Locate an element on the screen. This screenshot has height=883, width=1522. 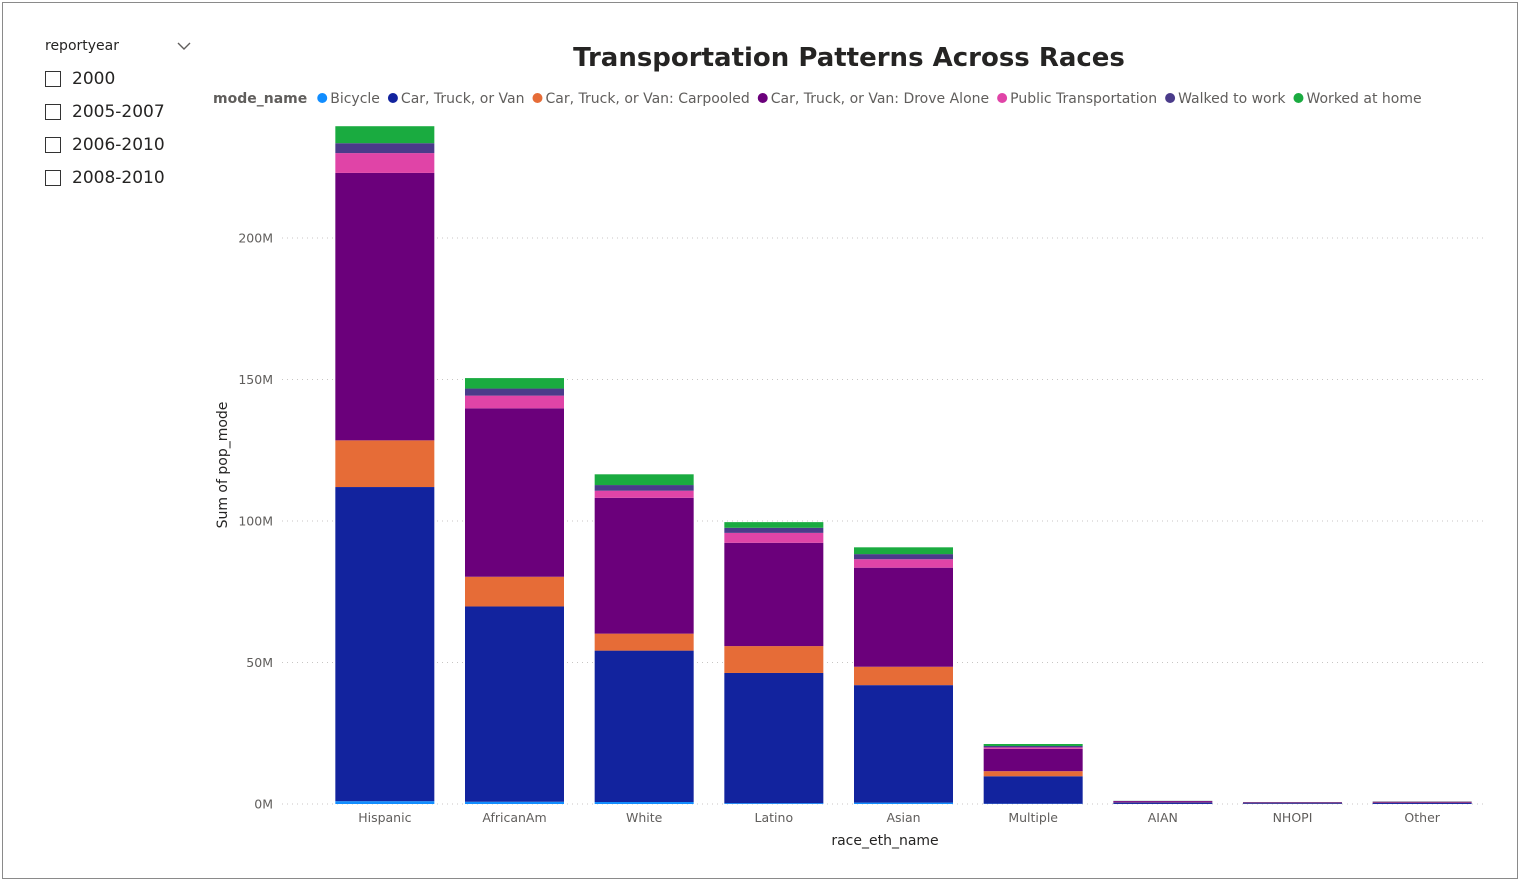
legend-label: Walked to work is located at coordinates (1232, 99).